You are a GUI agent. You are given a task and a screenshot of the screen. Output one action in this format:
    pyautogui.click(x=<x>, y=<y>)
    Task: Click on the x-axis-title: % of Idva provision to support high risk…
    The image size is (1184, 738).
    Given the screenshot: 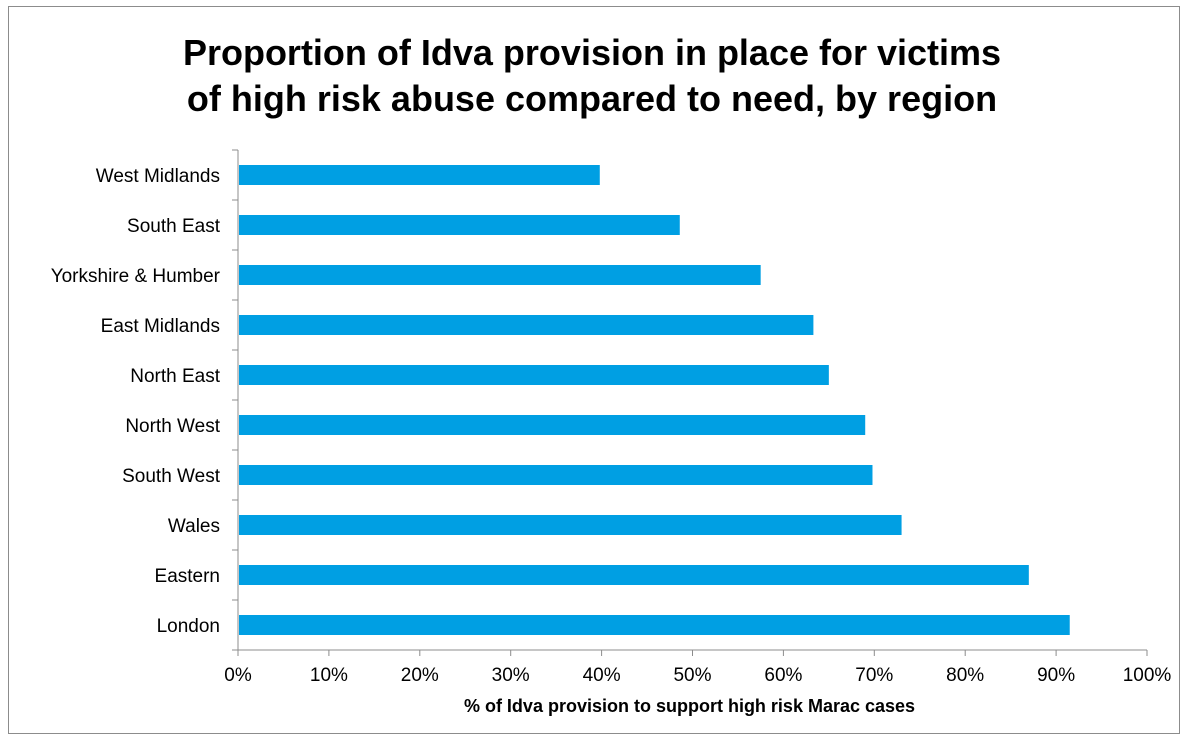 What is the action you would take?
    pyautogui.click(x=689, y=706)
    